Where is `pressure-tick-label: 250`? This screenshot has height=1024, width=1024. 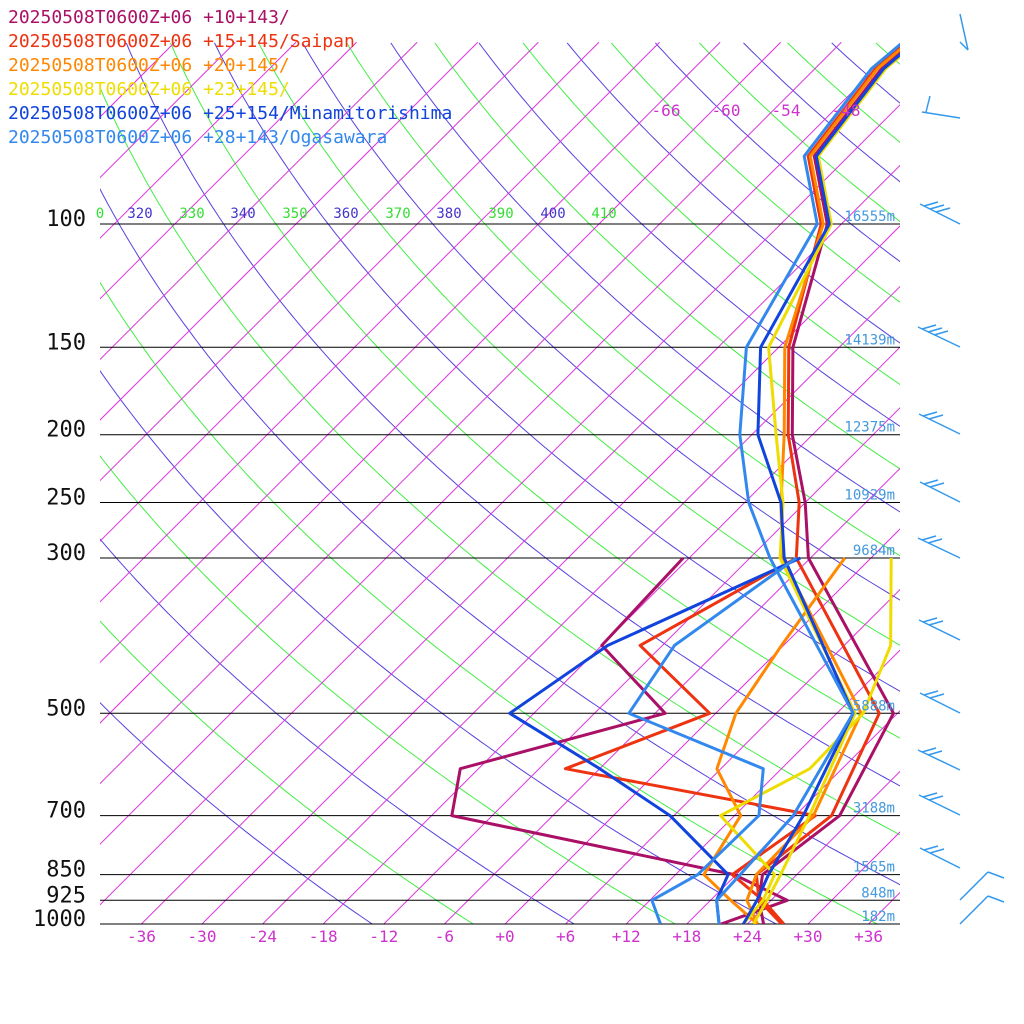 pressure-tick-label: 250 is located at coordinates (66, 498).